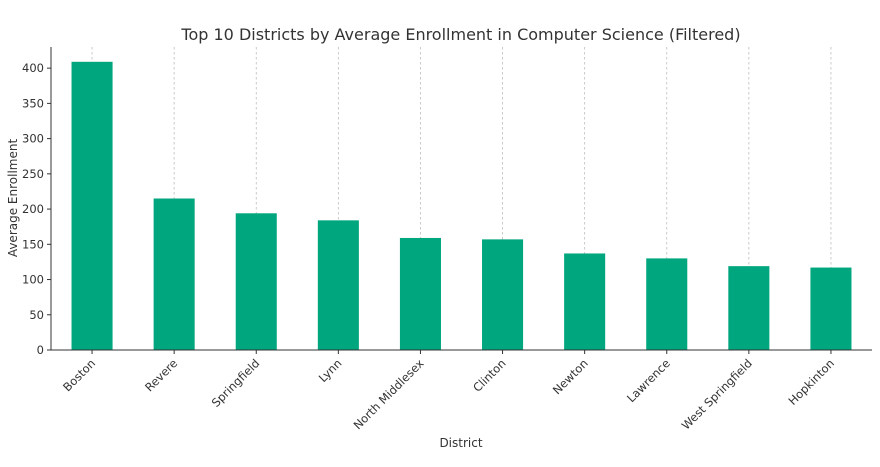  I want to click on bar-west-springfield, so click(749, 308).